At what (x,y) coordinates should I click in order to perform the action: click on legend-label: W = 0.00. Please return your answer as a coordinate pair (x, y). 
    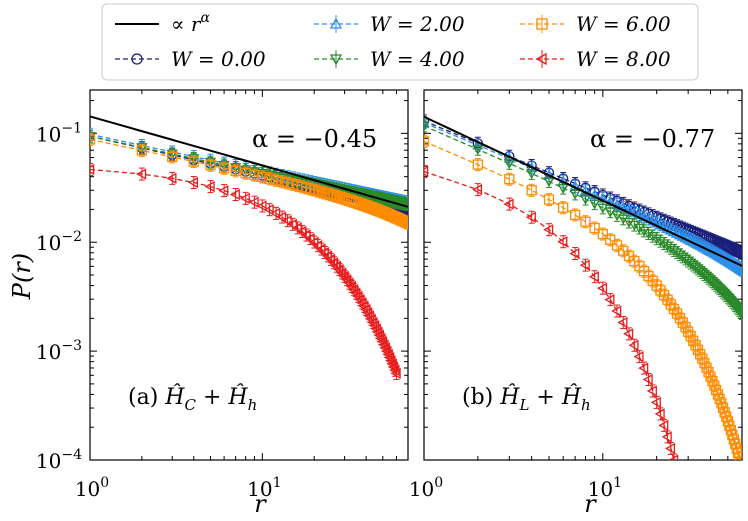
    Looking at the image, I should click on (218, 59).